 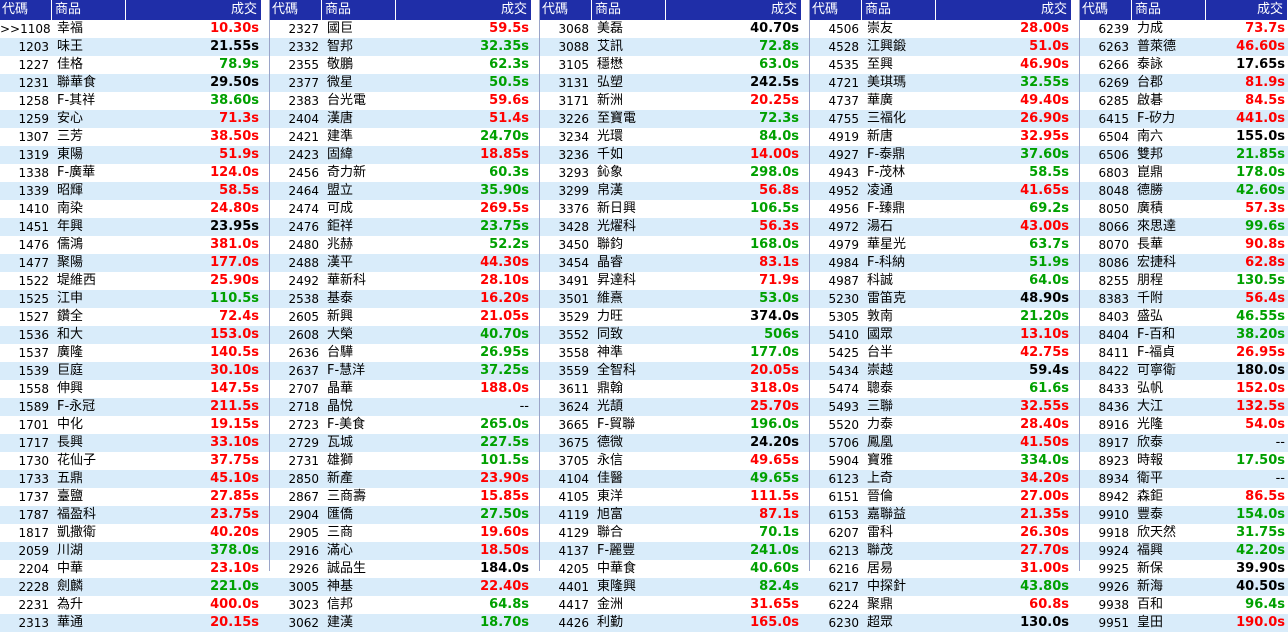 I want to click on table-row: 8086 宏捷科 62.8s, so click(x=1184, y=263).